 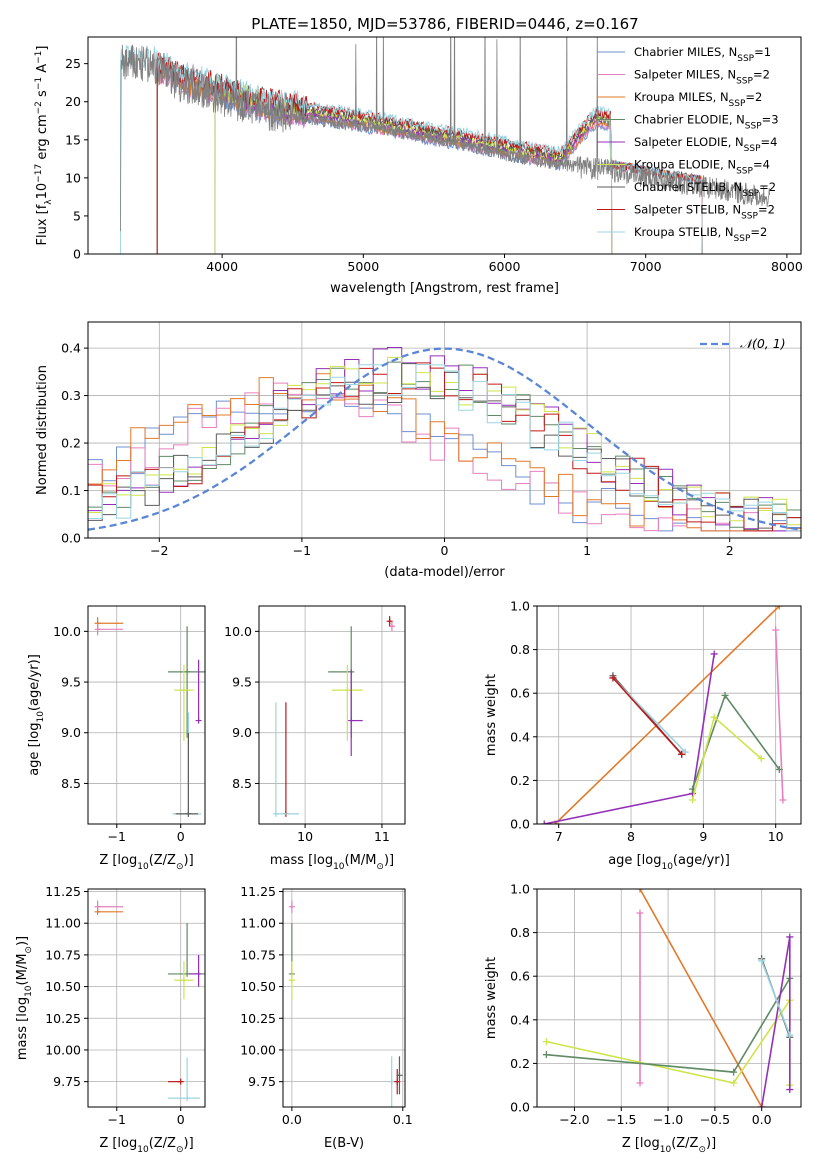 What do you see at coordinates (704, 212) in the screenshot?
I see `legend-label: Salpeter STELIB, NSSP=2` at bounding box center [704, 212].